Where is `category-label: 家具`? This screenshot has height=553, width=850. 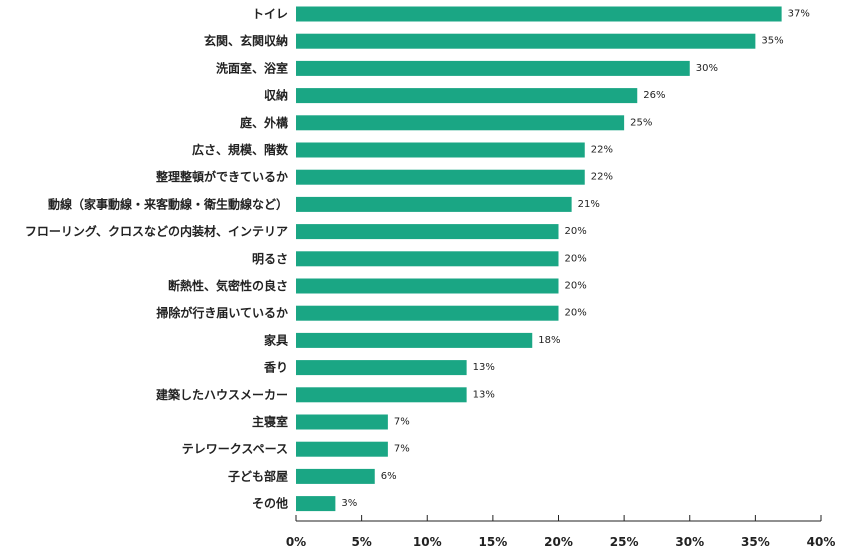 category-label: 家具 is located at coordinates (276, 339).